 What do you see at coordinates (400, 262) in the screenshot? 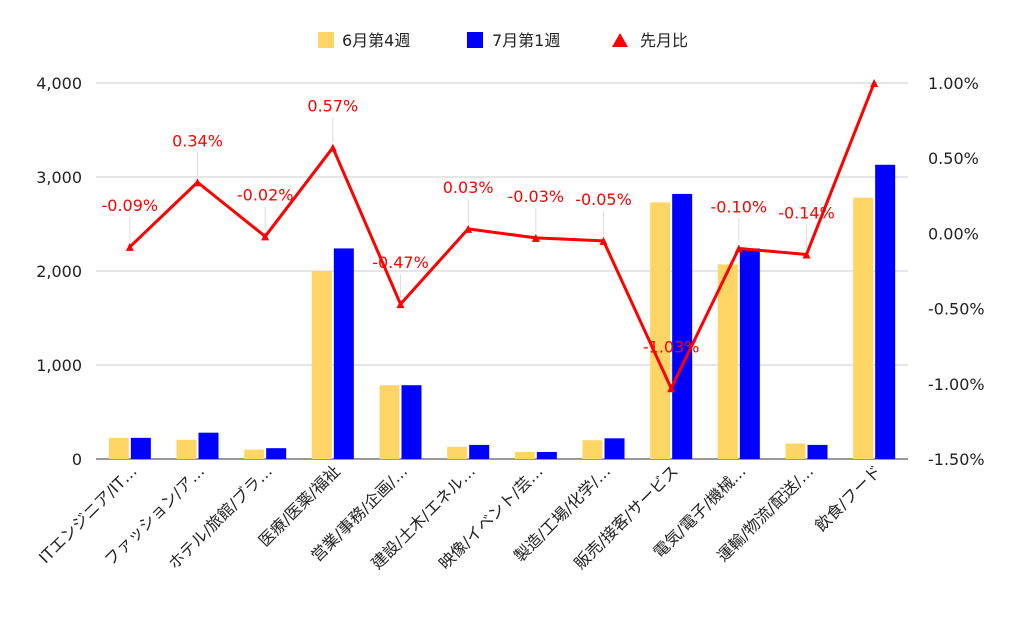
I see `data-label: -0.47%` at bounding box center [400, 262].